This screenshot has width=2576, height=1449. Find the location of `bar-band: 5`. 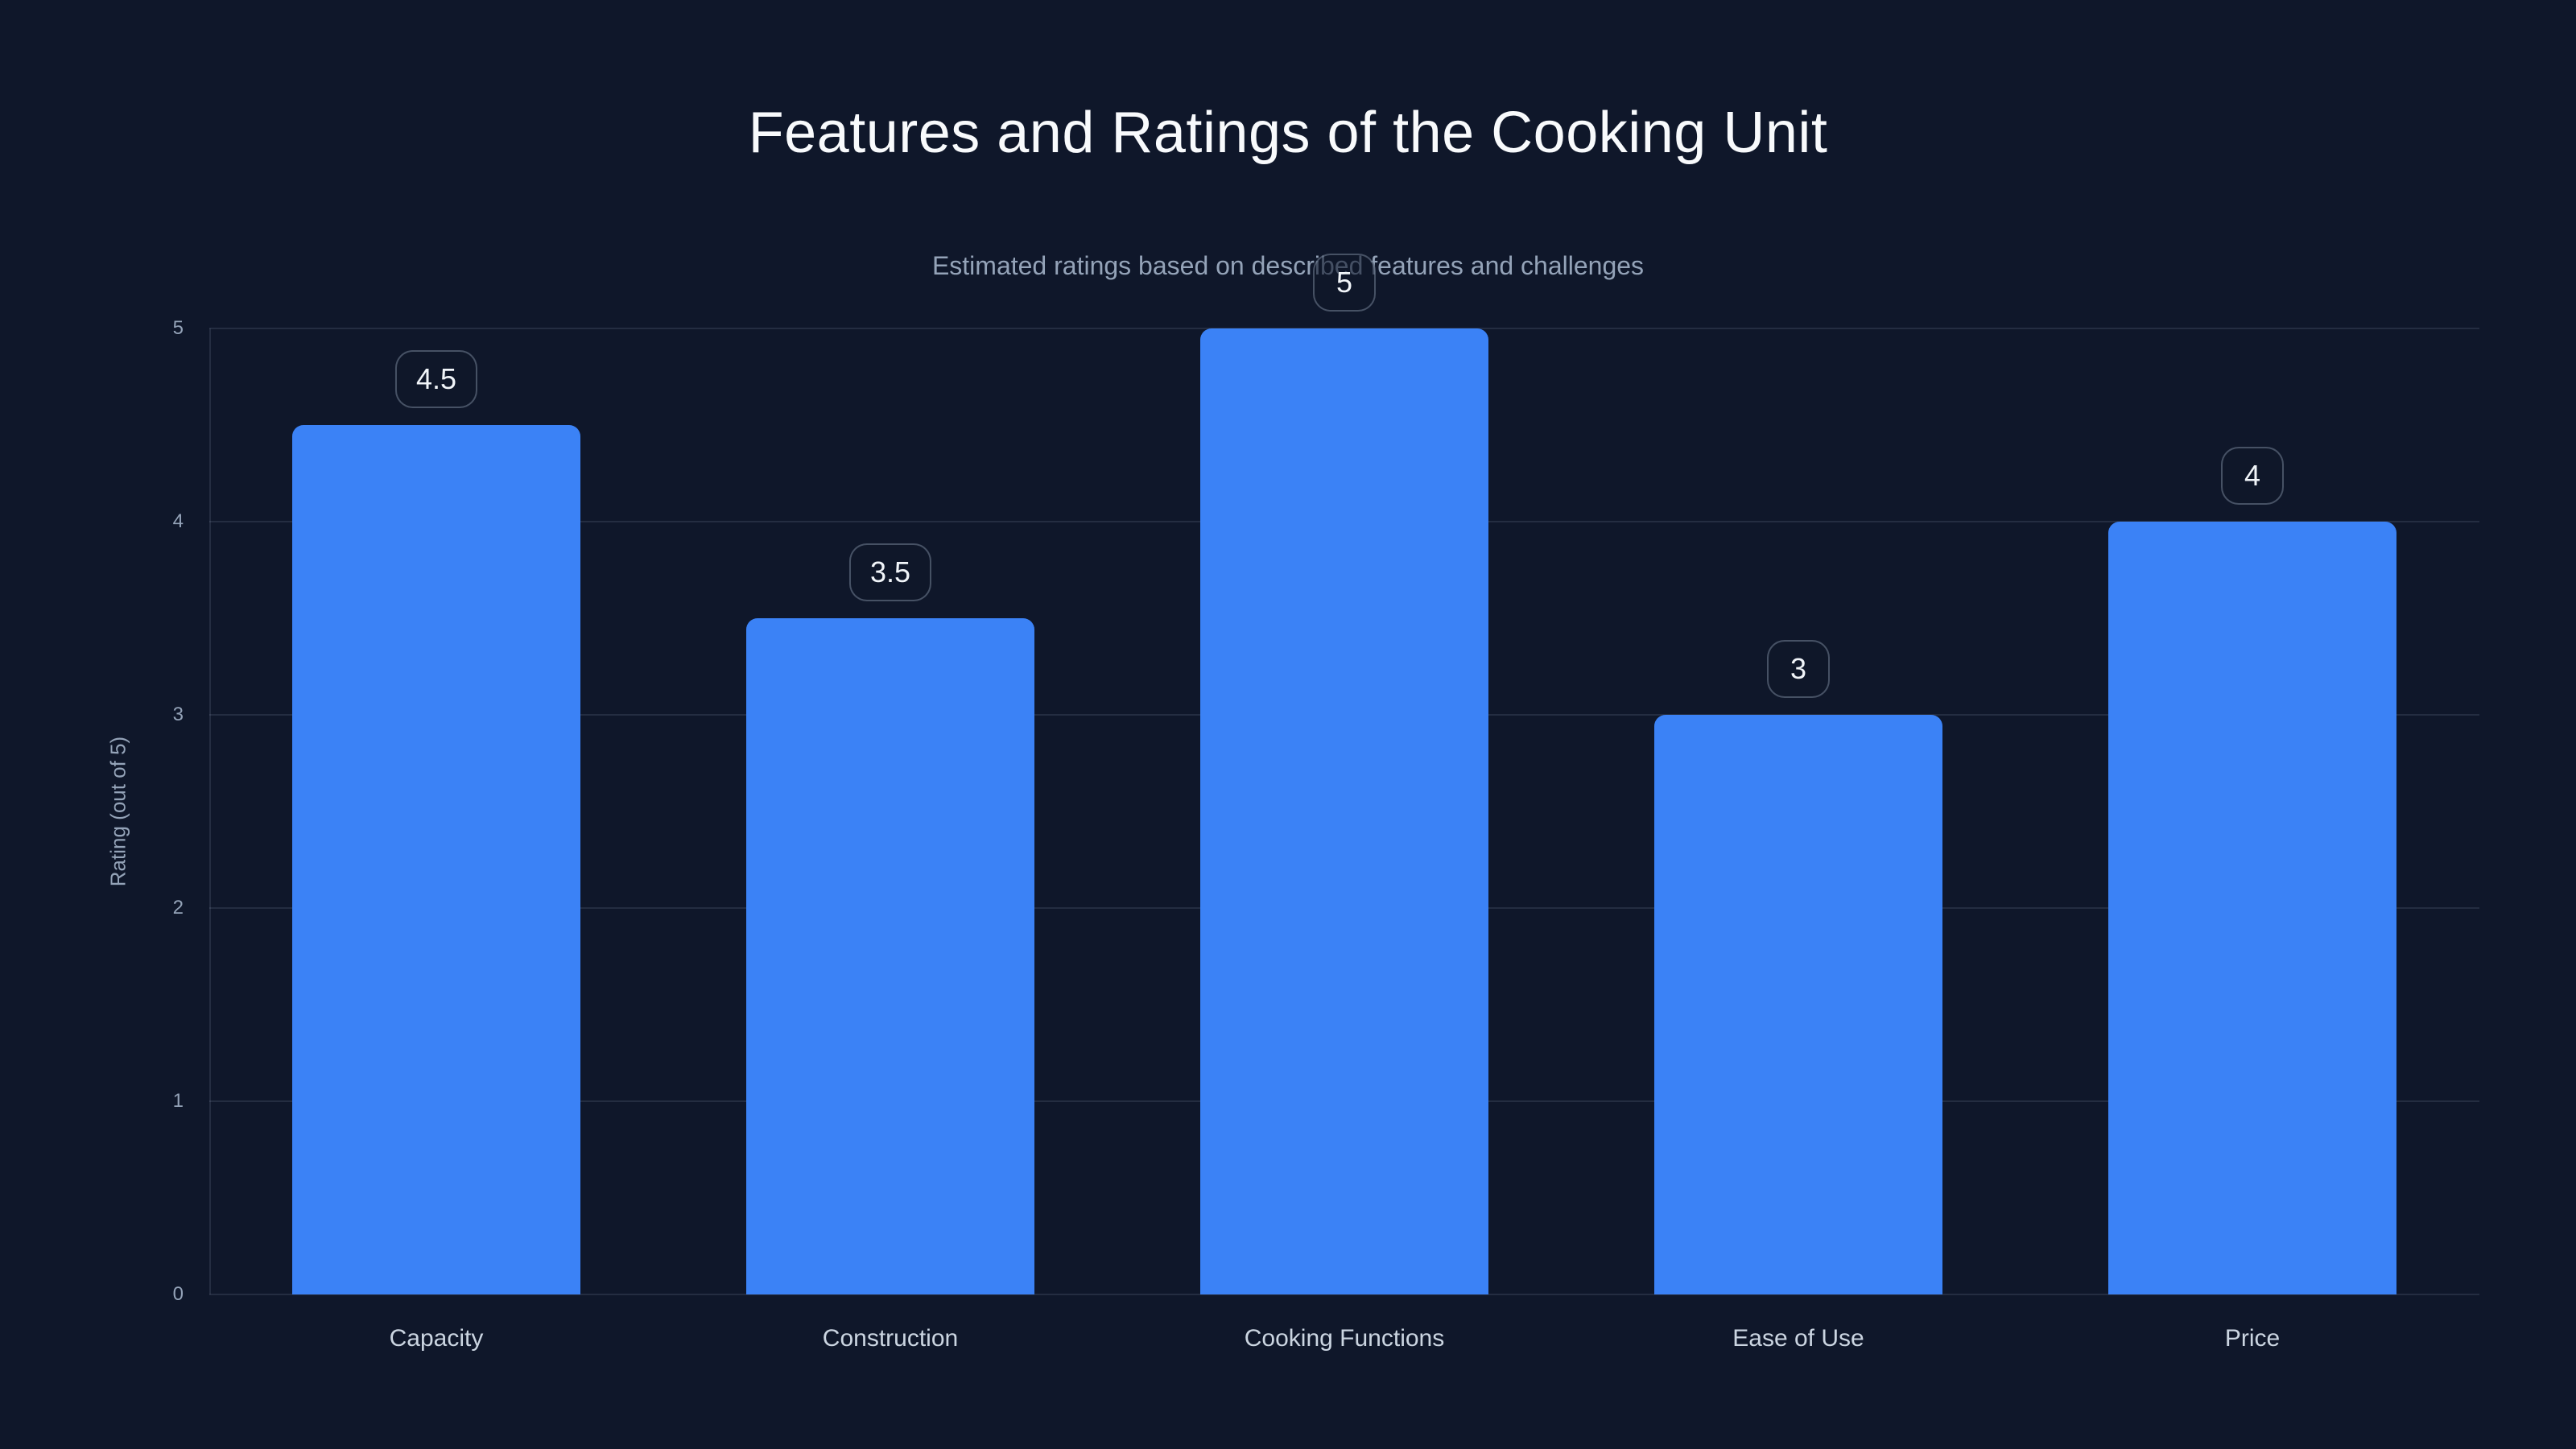

bar-band: 5 is located at coordinates (1344, 774).